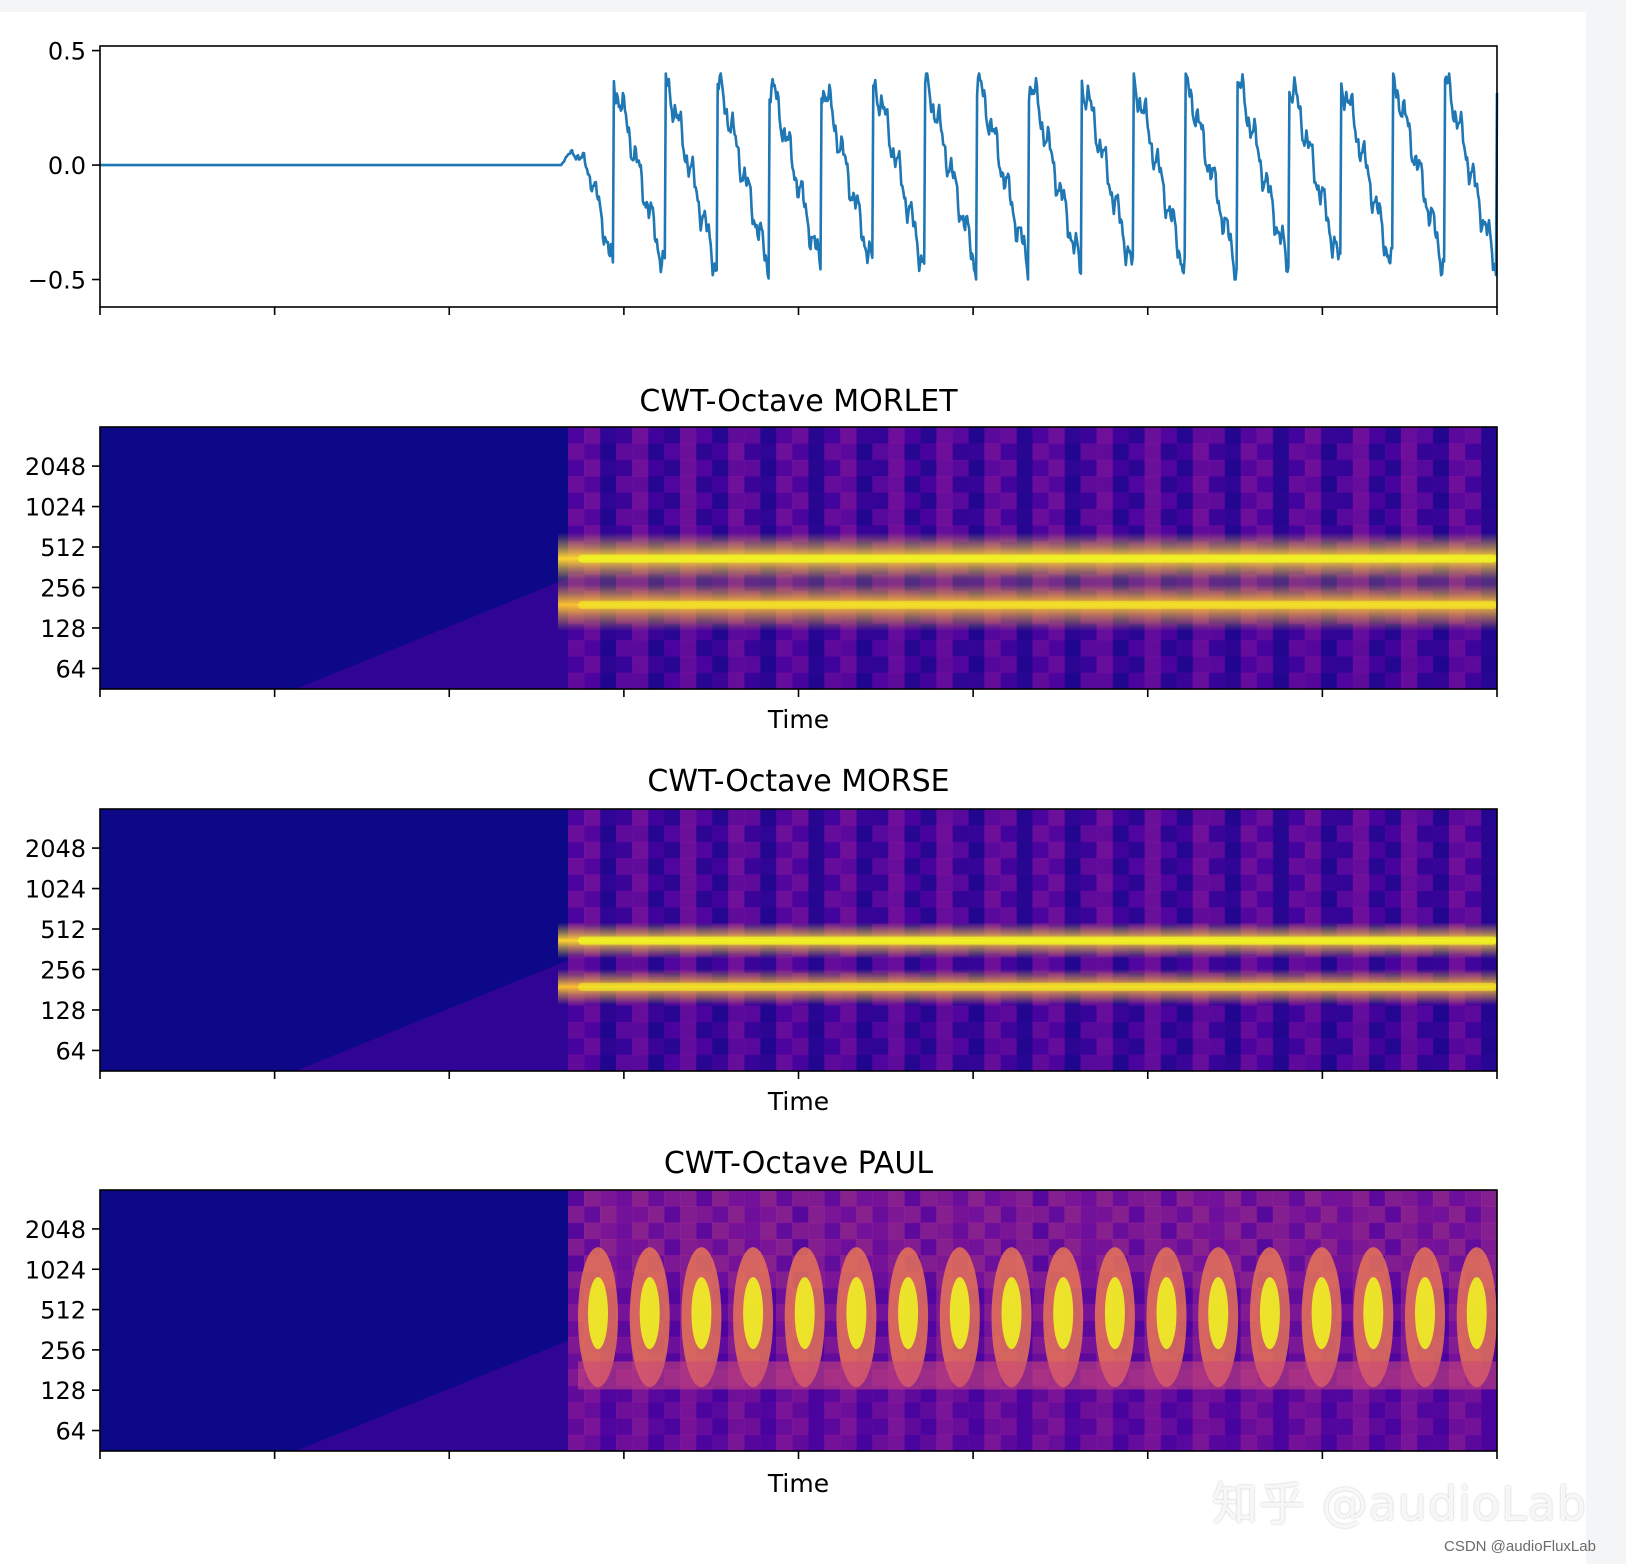 The width and height of the screenshot is (1626, 1564). Describe the element at coordinates (1606, 782) in the screenshot. I see `page-right-strip` at that location.